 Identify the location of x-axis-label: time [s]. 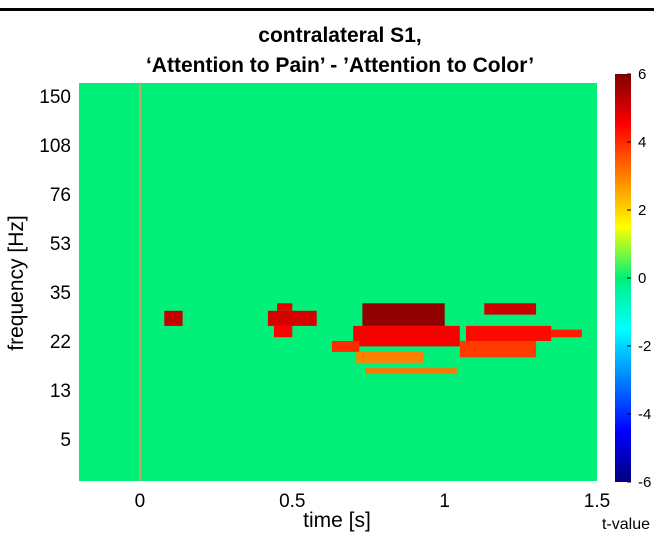
(337, 520).